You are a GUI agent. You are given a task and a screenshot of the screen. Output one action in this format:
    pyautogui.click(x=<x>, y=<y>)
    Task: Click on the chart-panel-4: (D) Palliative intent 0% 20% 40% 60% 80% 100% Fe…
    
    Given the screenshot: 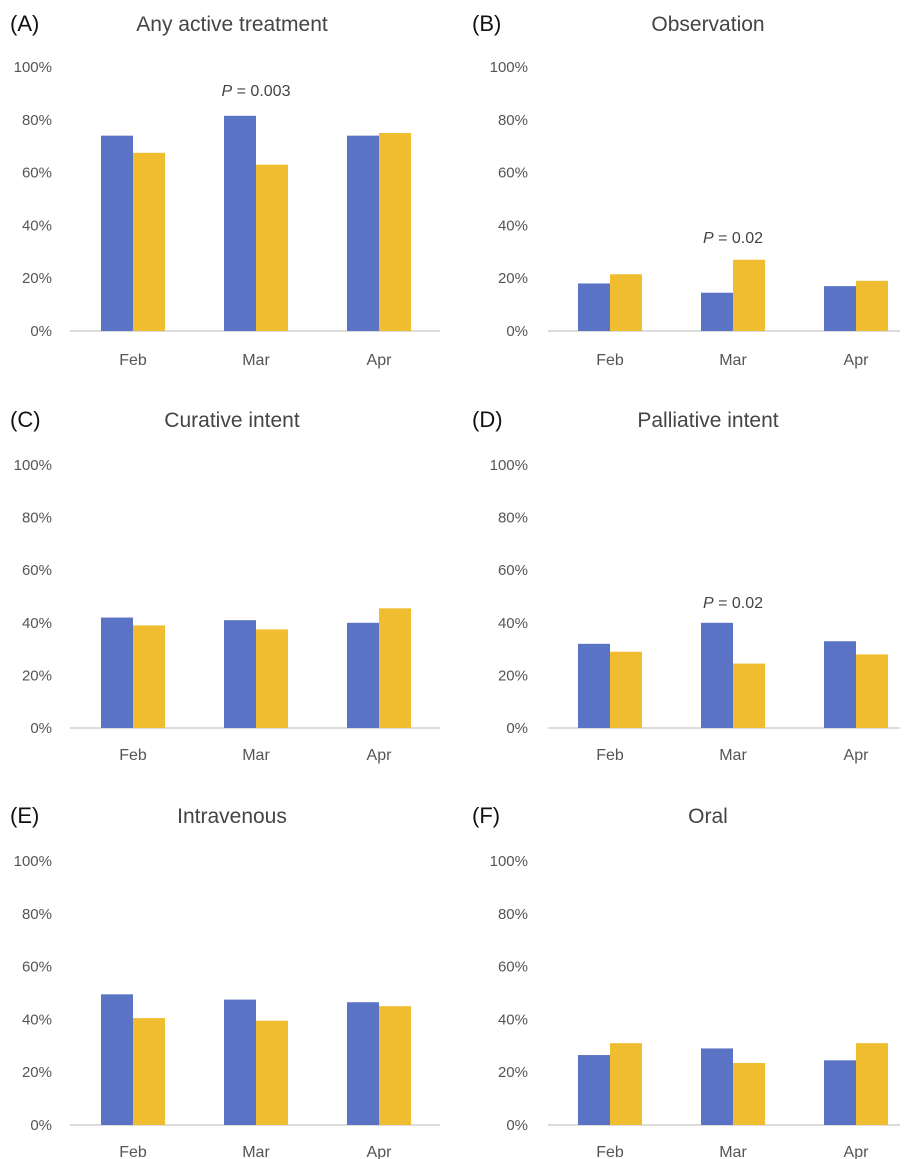 What is the action you would take?
    pyautogui.click(x=686, y=585)
    